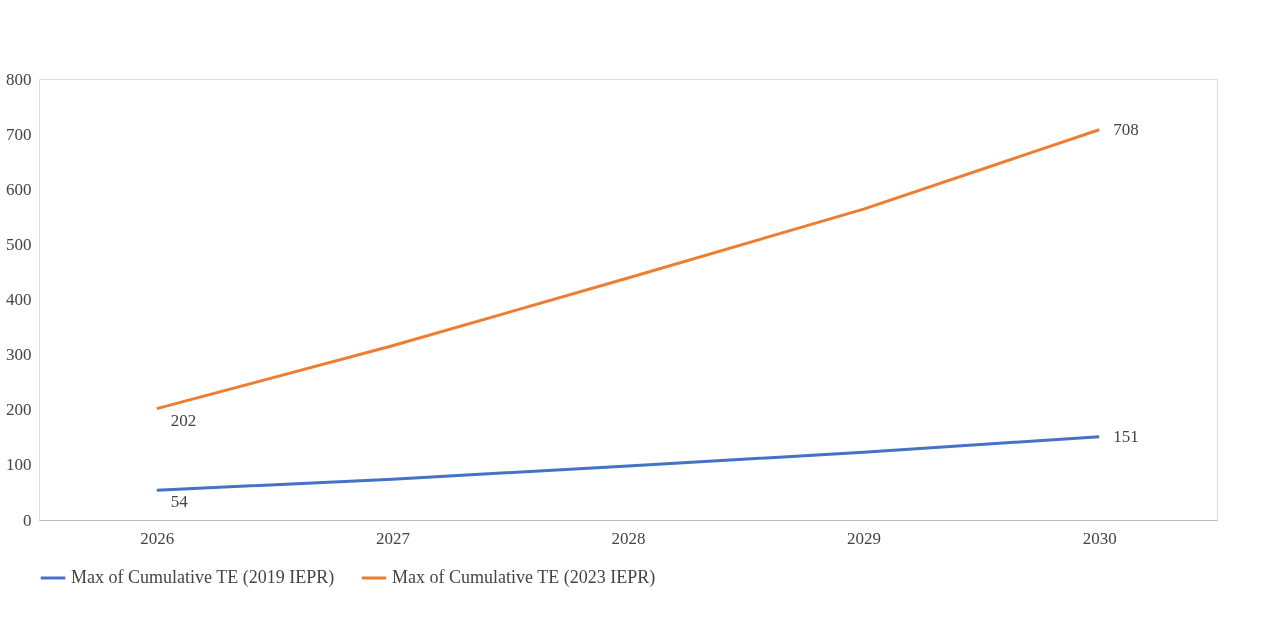 The image size is (1271, 623). Describe the element at coordinates (19, 244) in the screenshot. I see `y-tick-label: 500` at that location.